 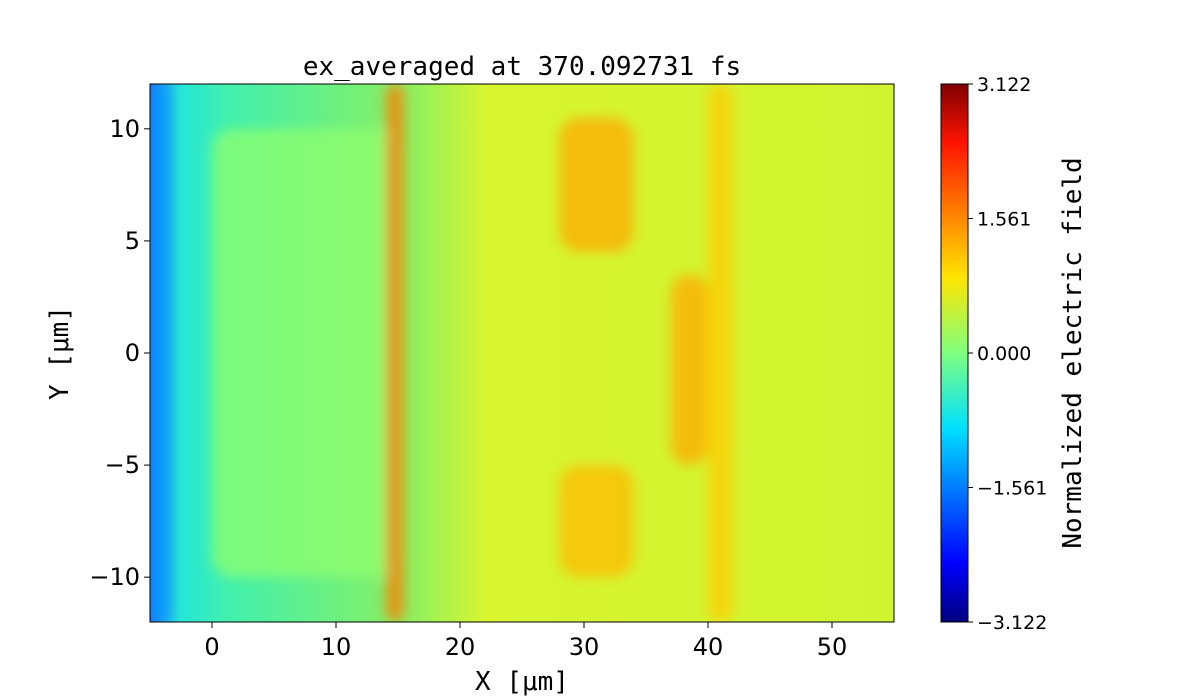 What do you see at coordinates (460, 647) in the screenshot?
I see `x-tick-label: 20` at bounding box center [460, 647].